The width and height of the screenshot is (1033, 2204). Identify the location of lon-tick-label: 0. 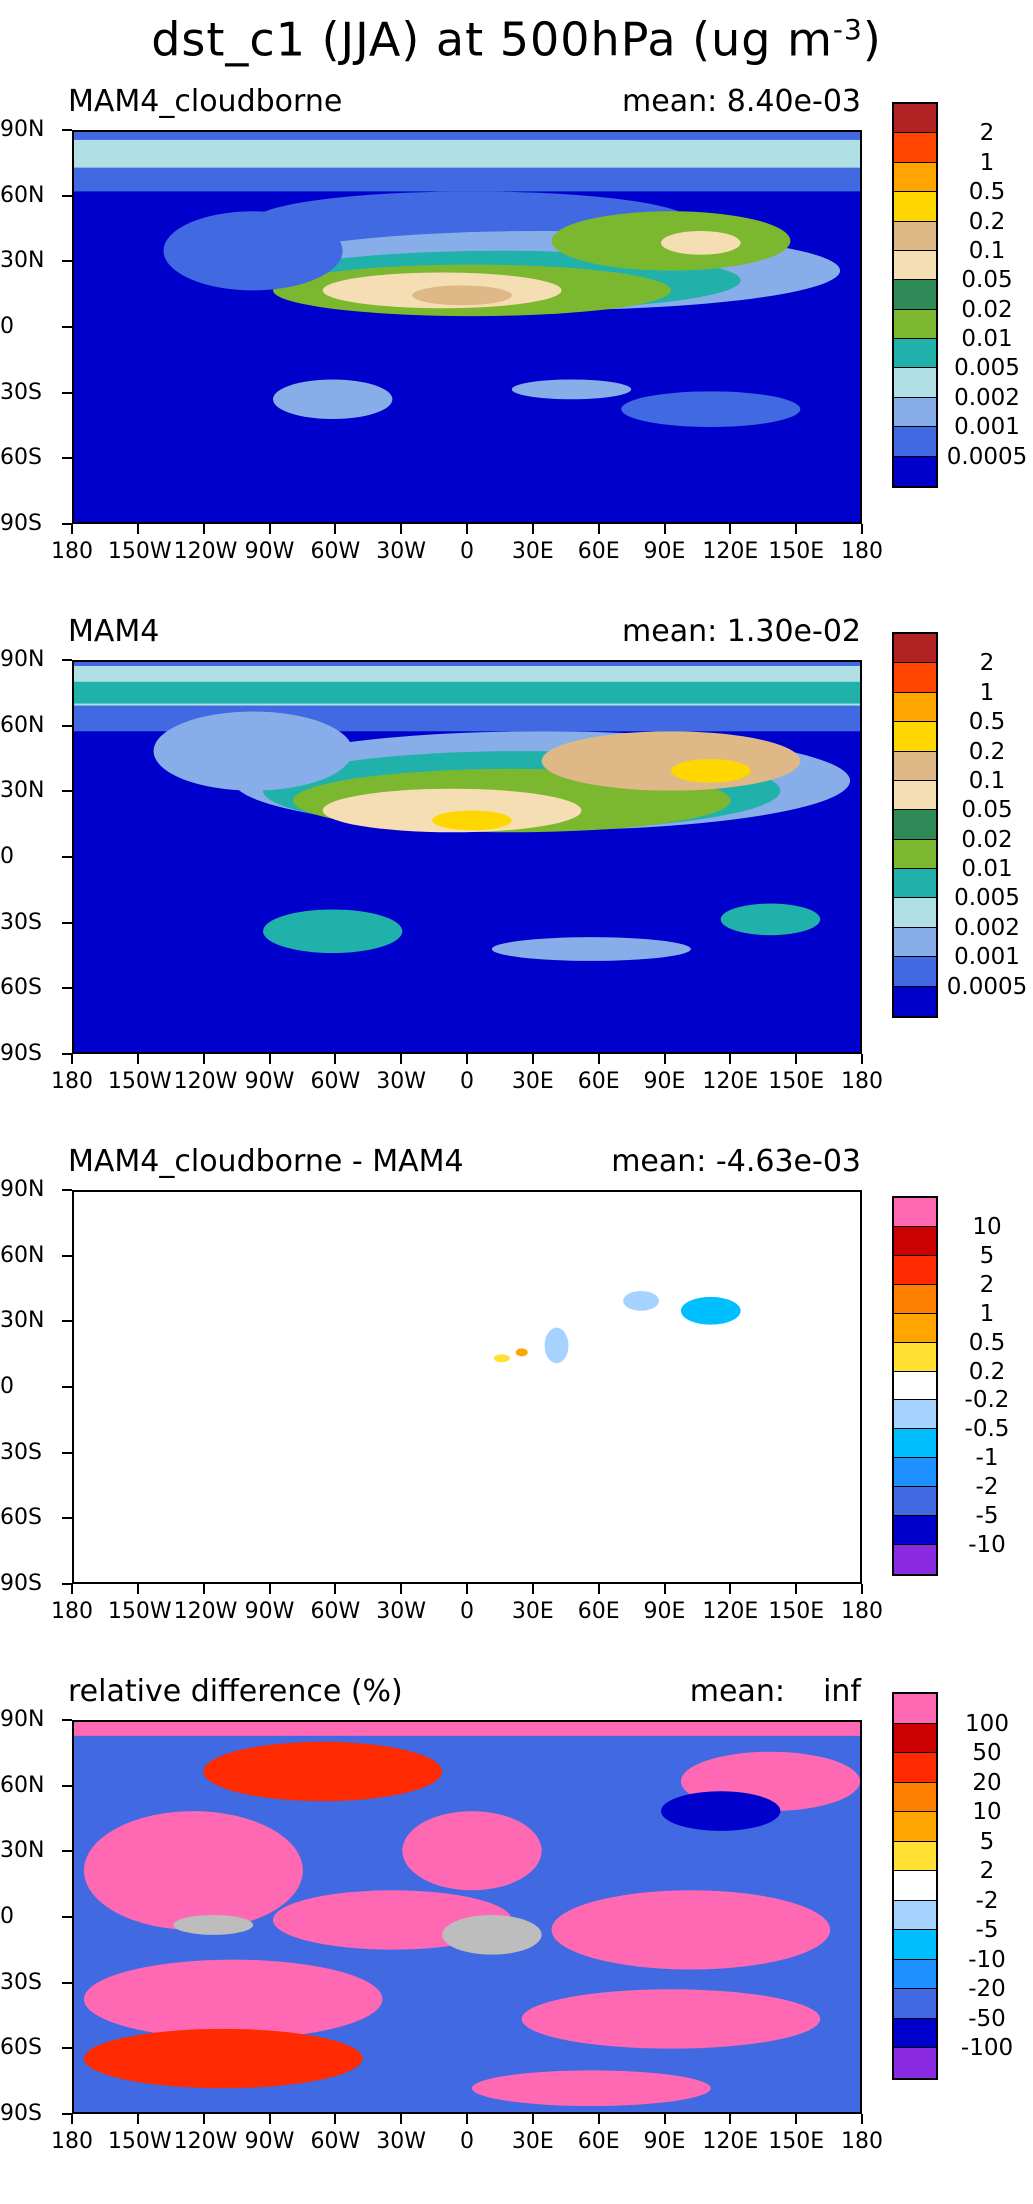
(467, 1081).